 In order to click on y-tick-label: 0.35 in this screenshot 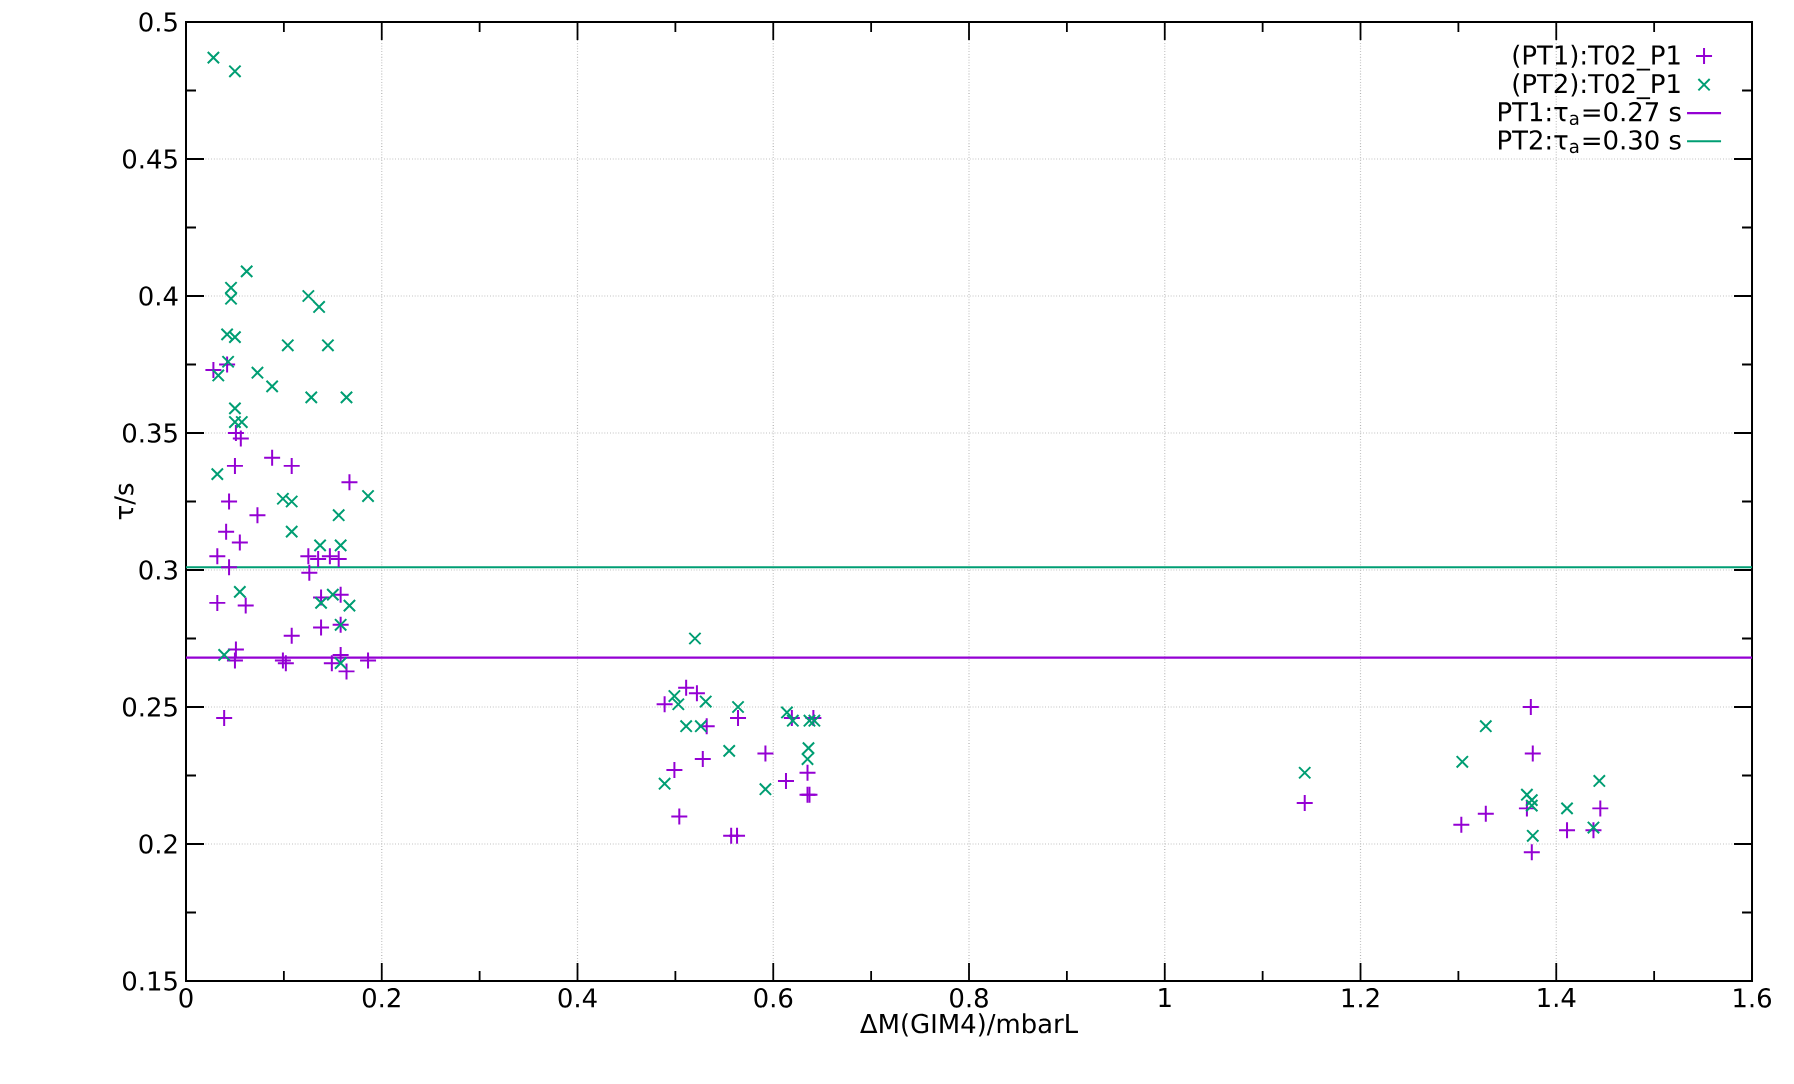, I will do `click(150, 433)`.